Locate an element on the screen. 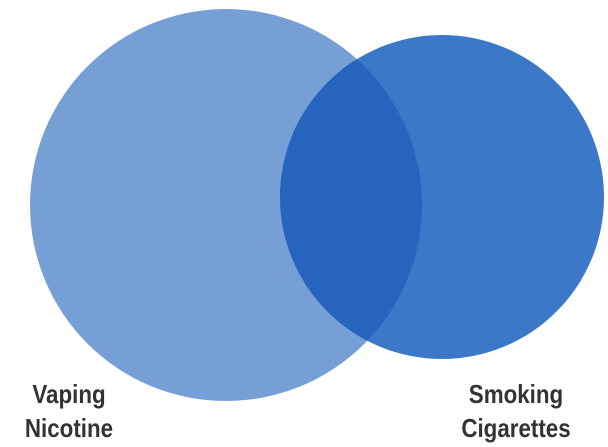 The image size is (608, 447). set-label-smoking-cigarettes: Smoking Cigarettes is located at coordinates (516, 411).